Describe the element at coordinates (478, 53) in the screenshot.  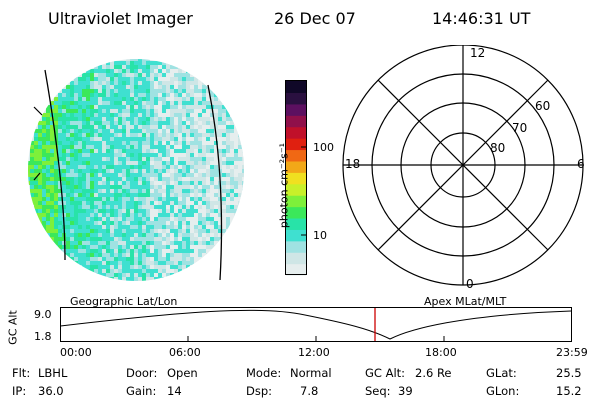
I see `mlt-label-12: 12` at that location.